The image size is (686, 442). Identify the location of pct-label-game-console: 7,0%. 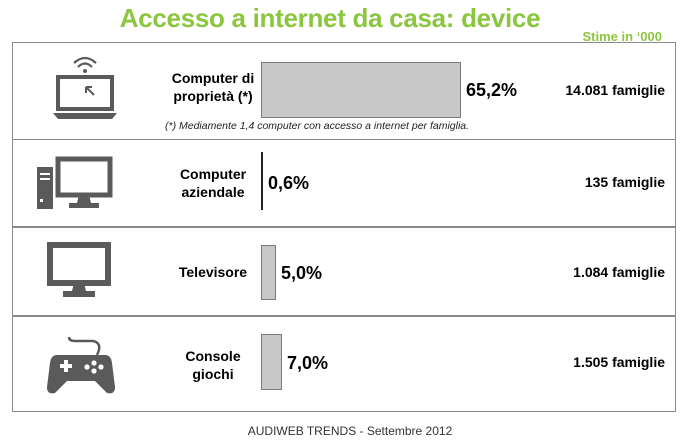
(308, 363).